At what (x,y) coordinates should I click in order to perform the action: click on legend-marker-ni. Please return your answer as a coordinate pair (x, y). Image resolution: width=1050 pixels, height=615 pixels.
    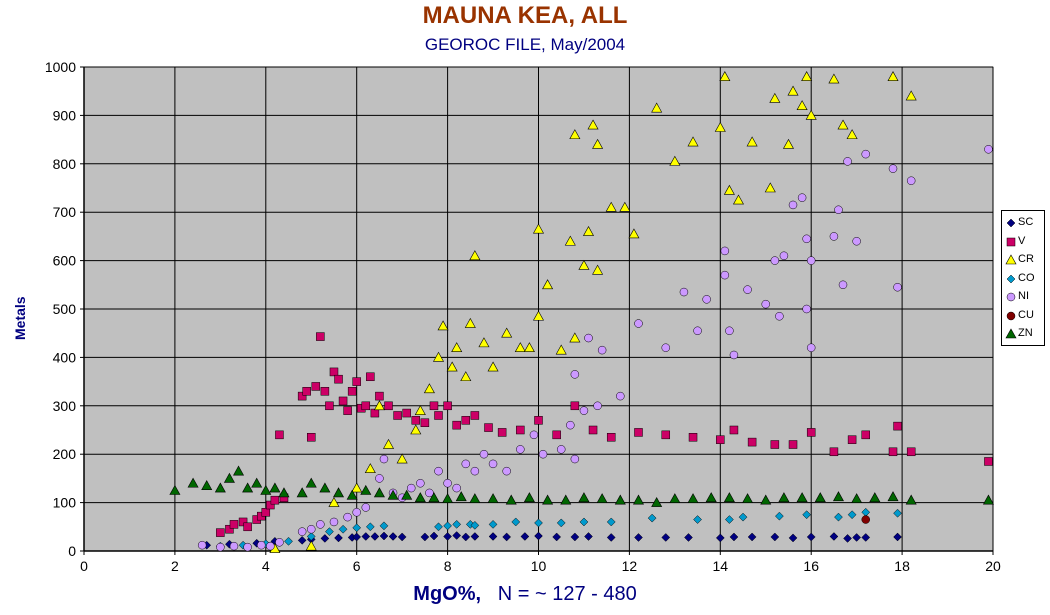
    Looking at the image, I should click on (1011, 297).